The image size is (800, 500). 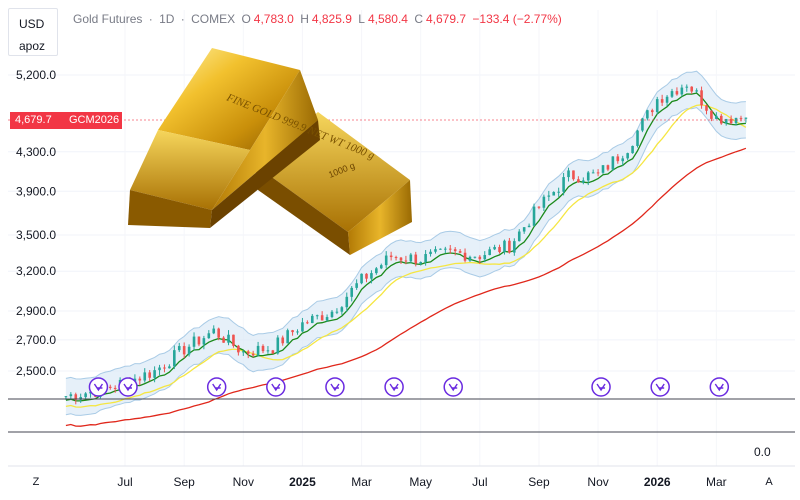 What do you see at coordinates (409, 387) in the screenshot?
I see `event-markers` at bounding box center [409, 387].